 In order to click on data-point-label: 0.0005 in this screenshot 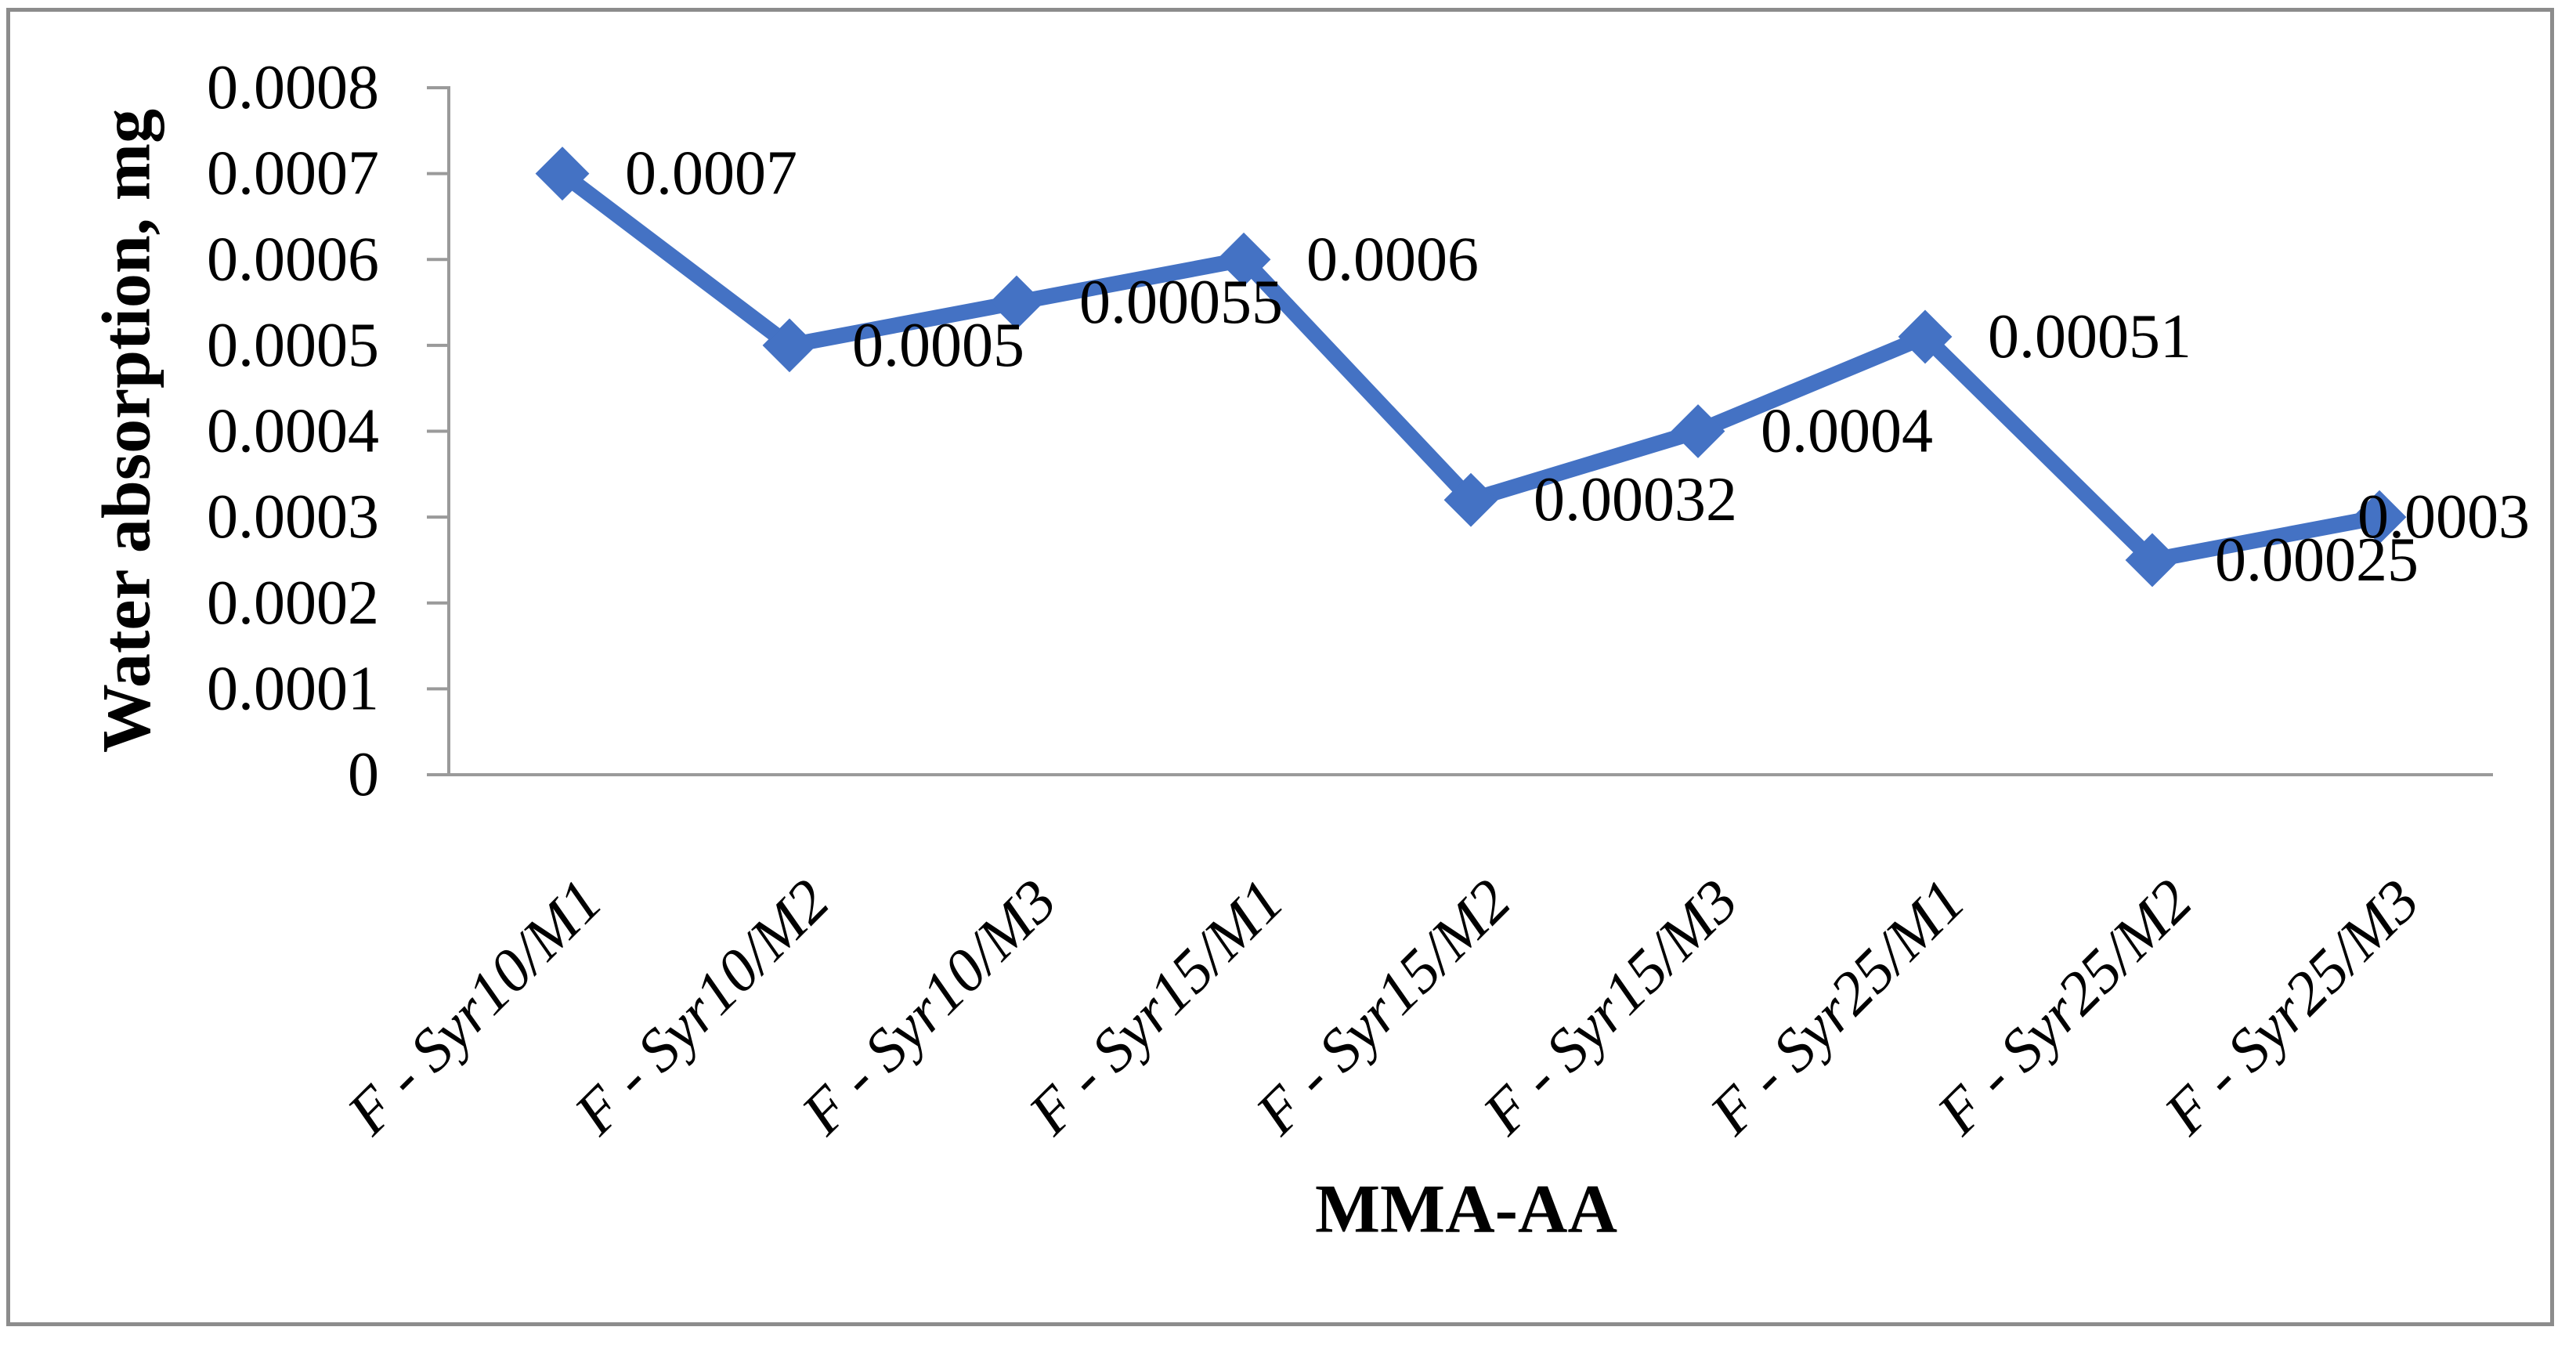, I will do `click(938, 345)`.